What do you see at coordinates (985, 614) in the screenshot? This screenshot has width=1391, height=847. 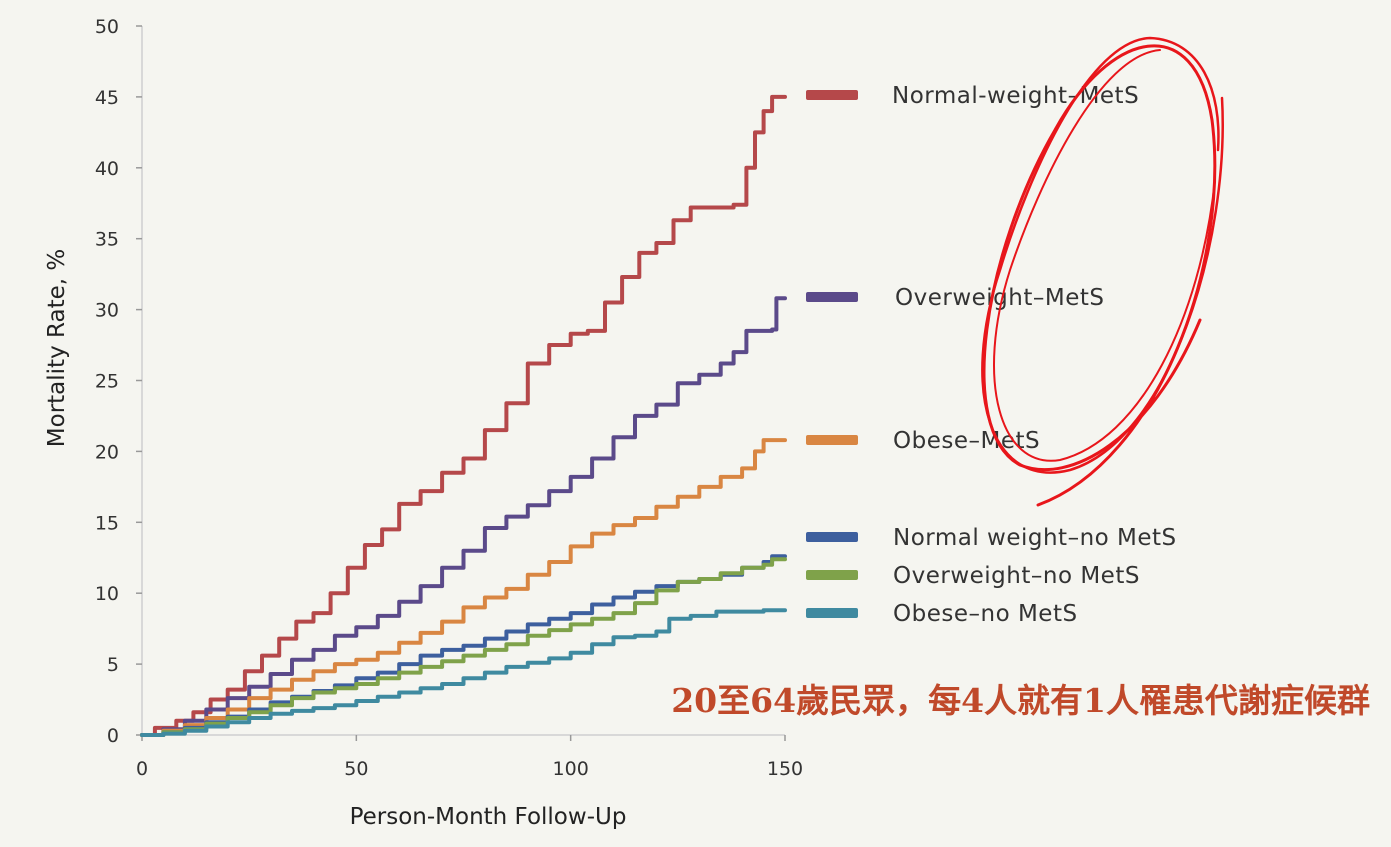 I see `legend-label: Obese–no MetS` at bounding box center [985, 614].